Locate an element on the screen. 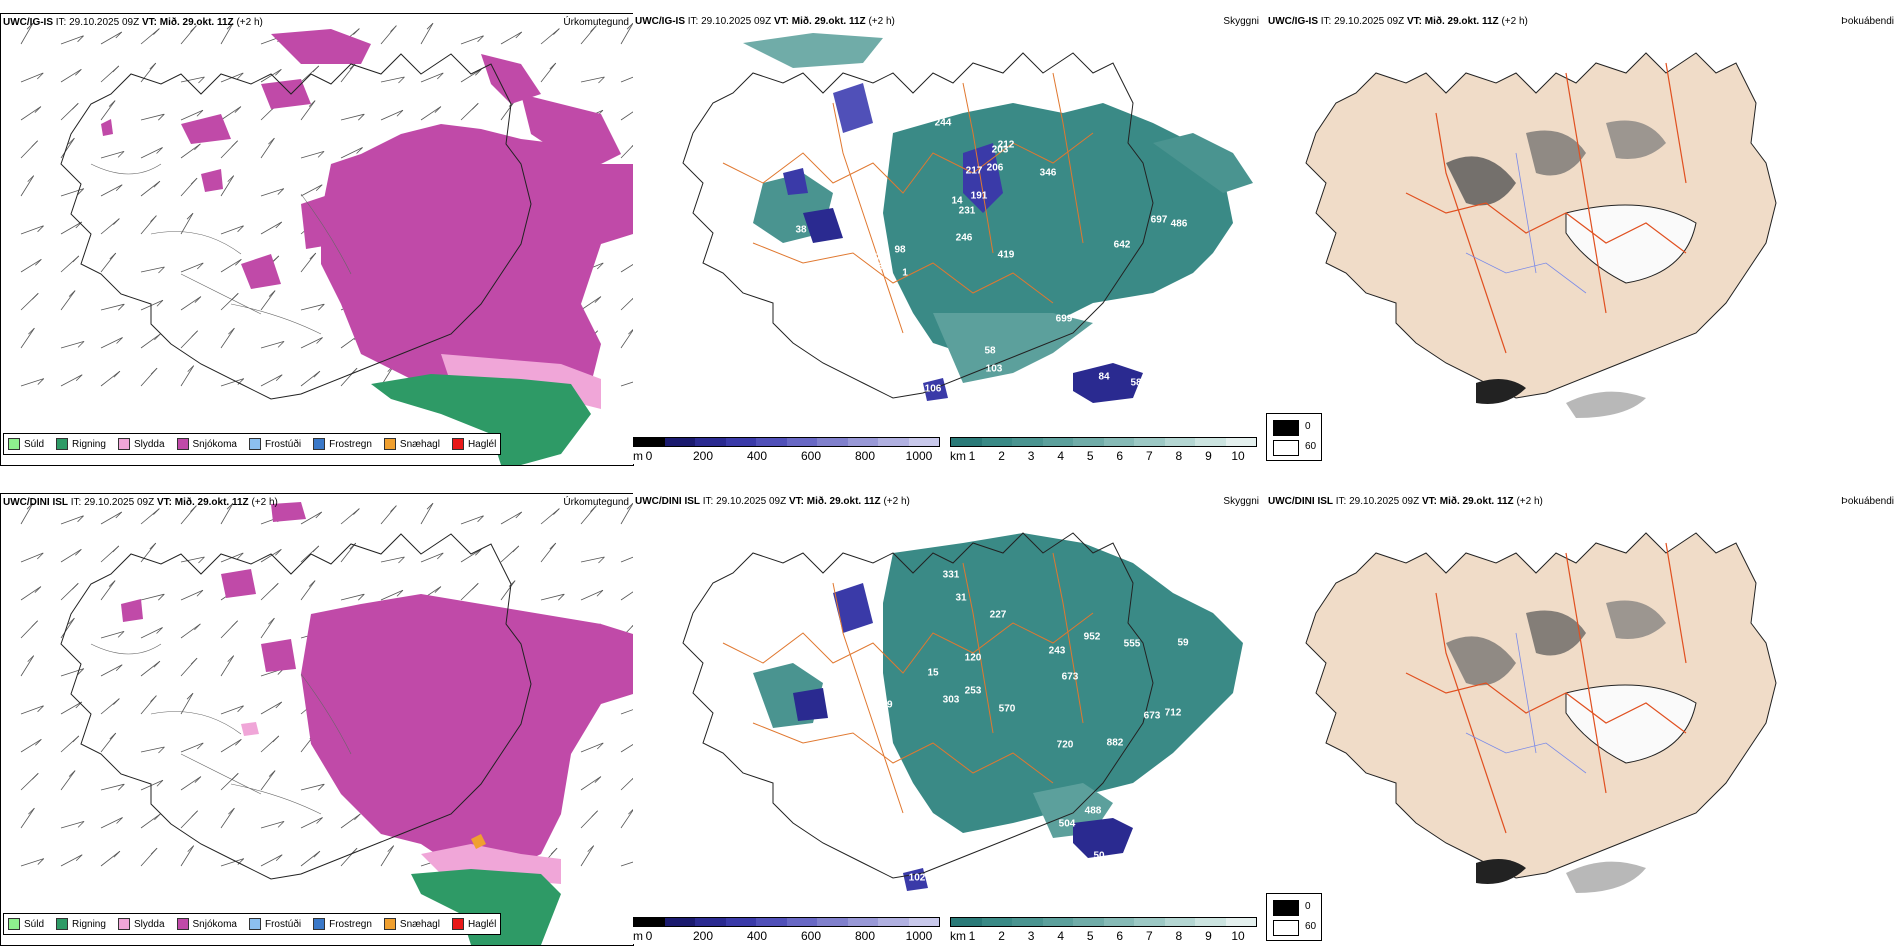 This screenshot has width=1900, height=950. legend-item: Haglél is located at coordinates (473, 444).